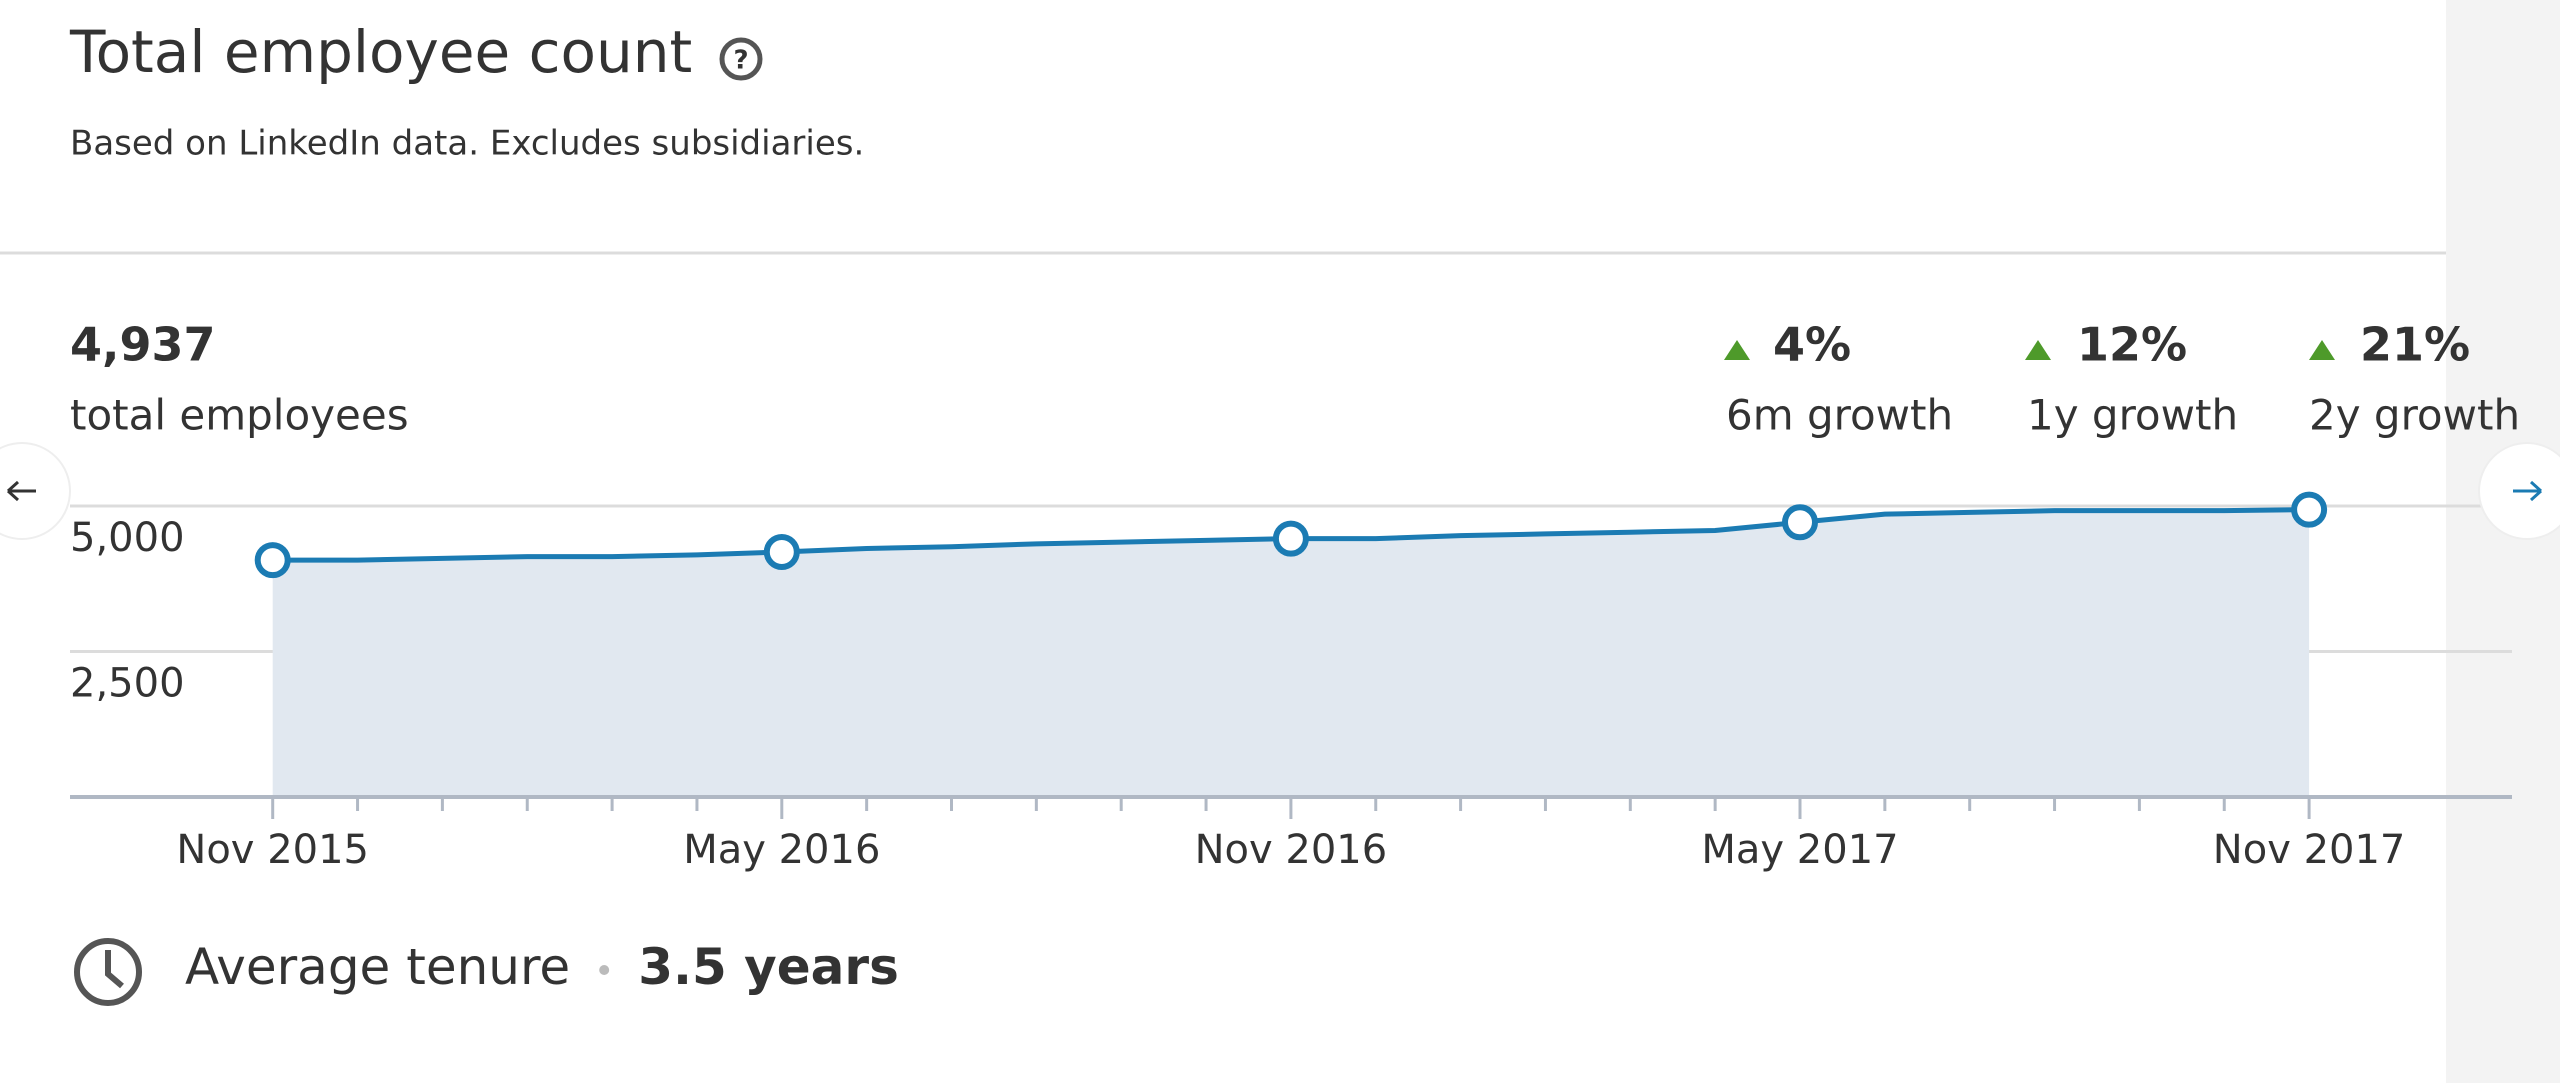  What do you see at coordinates (1291, 850) in the screenshot?
I see `x-tick-label: Nov 2016` at bounding box center [1291, 850].